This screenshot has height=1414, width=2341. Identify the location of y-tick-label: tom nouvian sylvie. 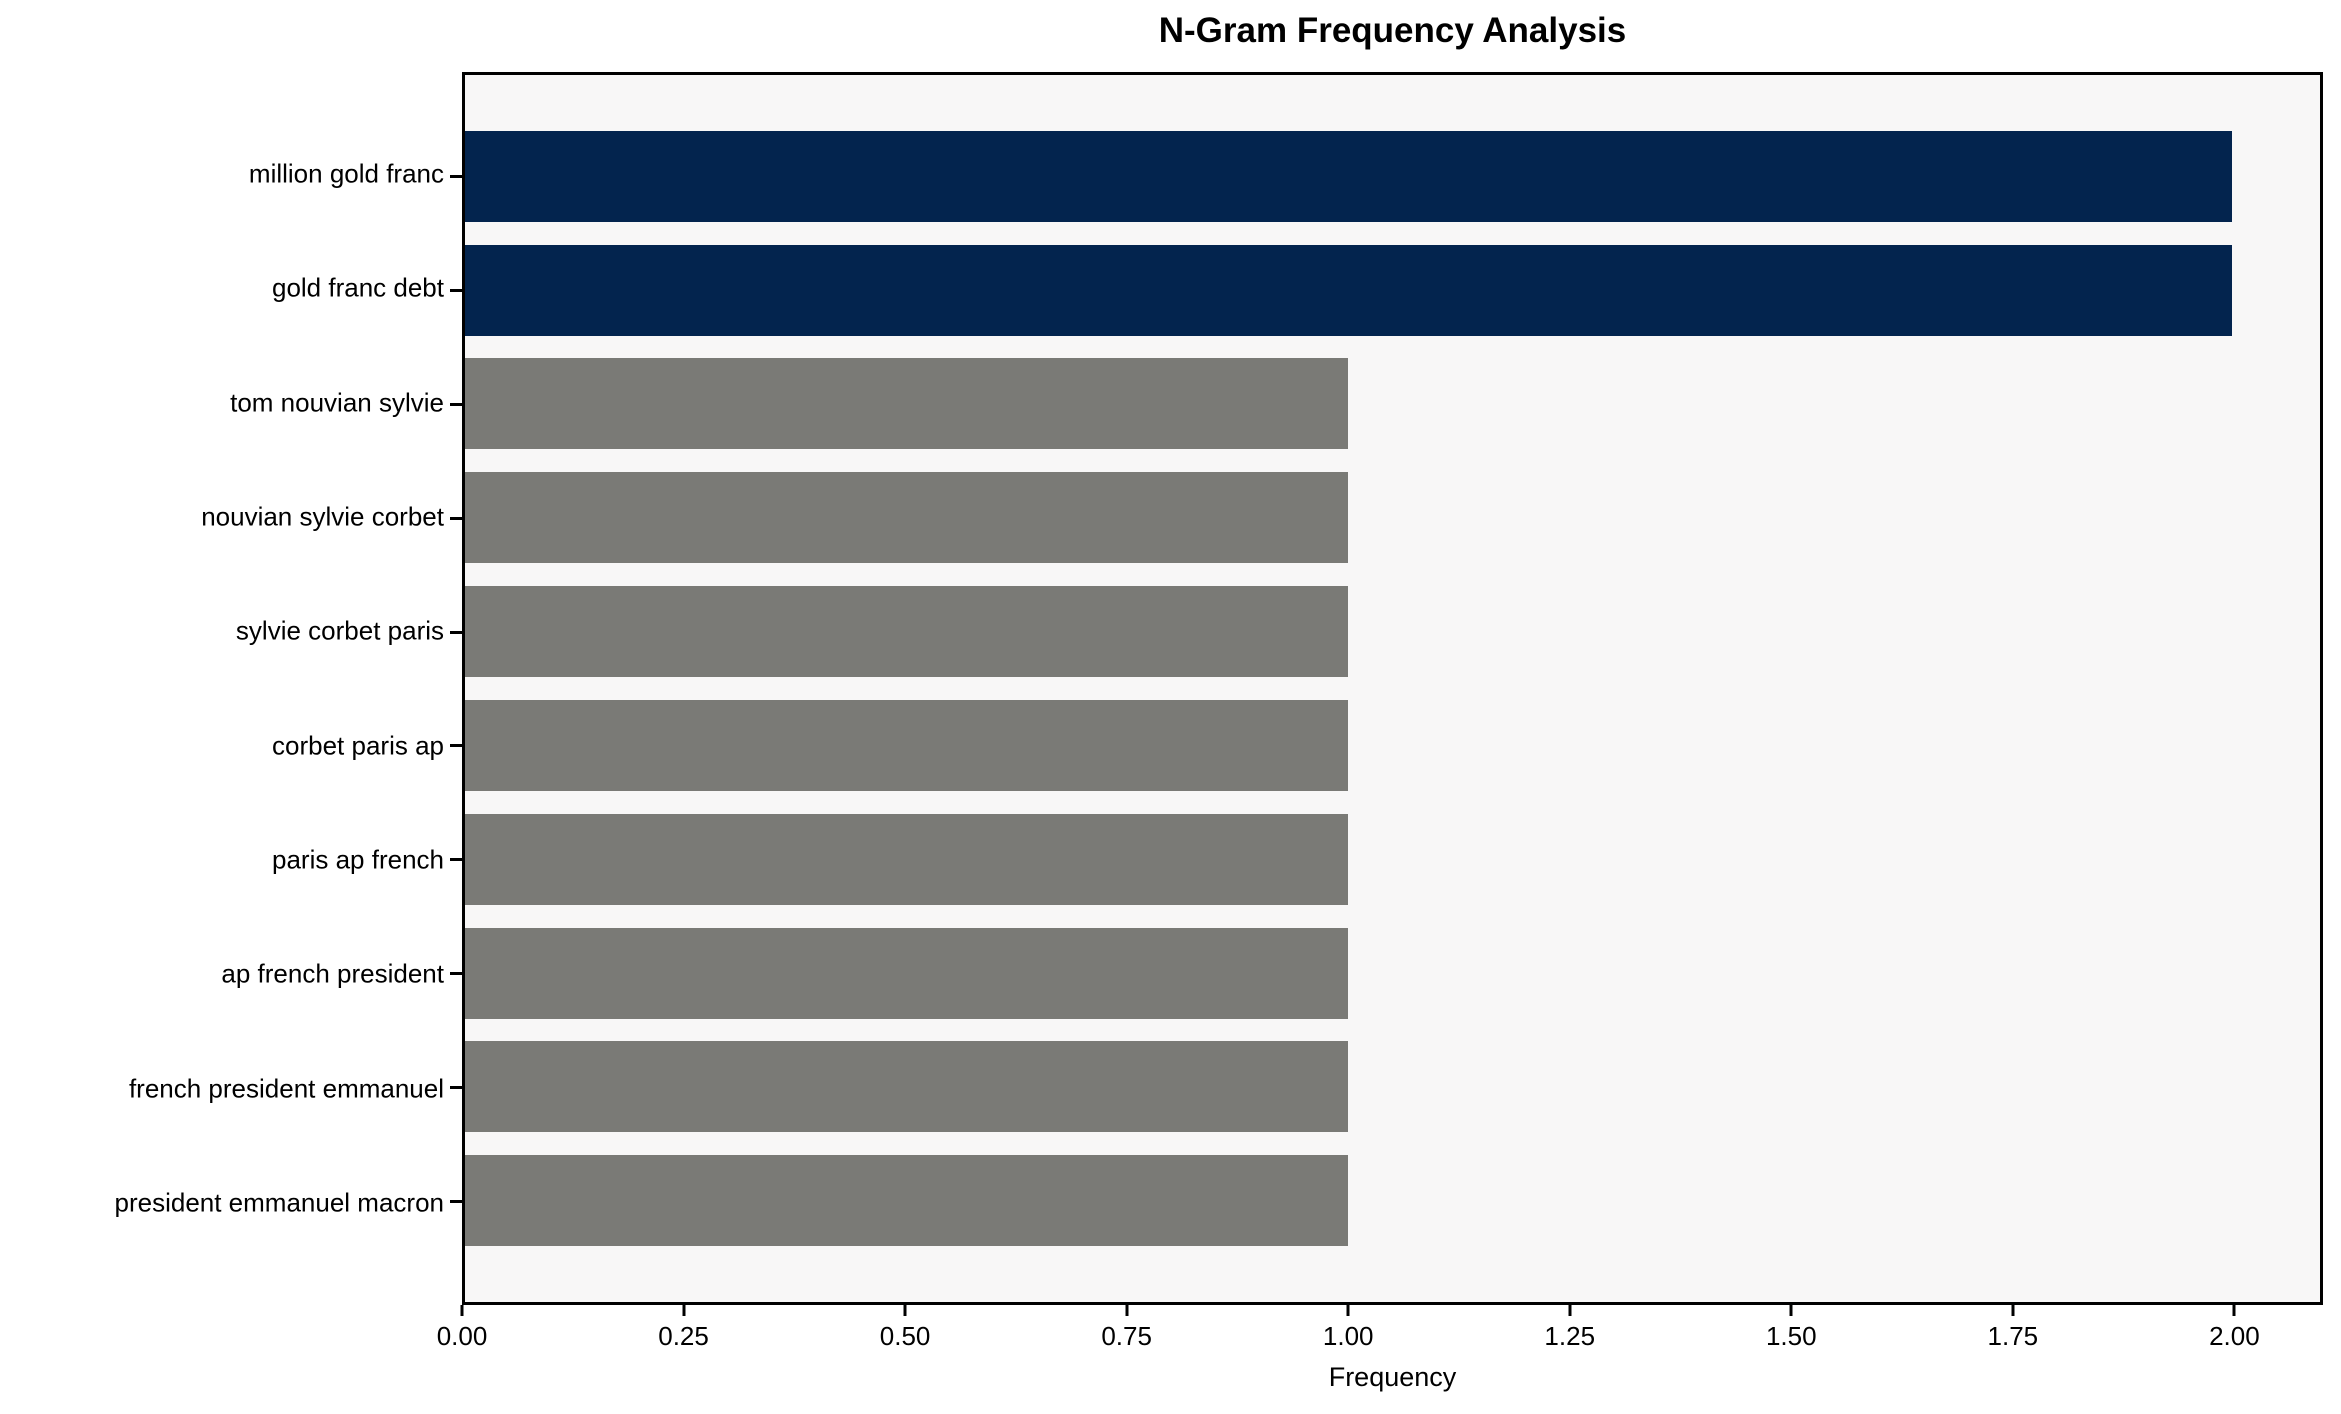
(337, 402).